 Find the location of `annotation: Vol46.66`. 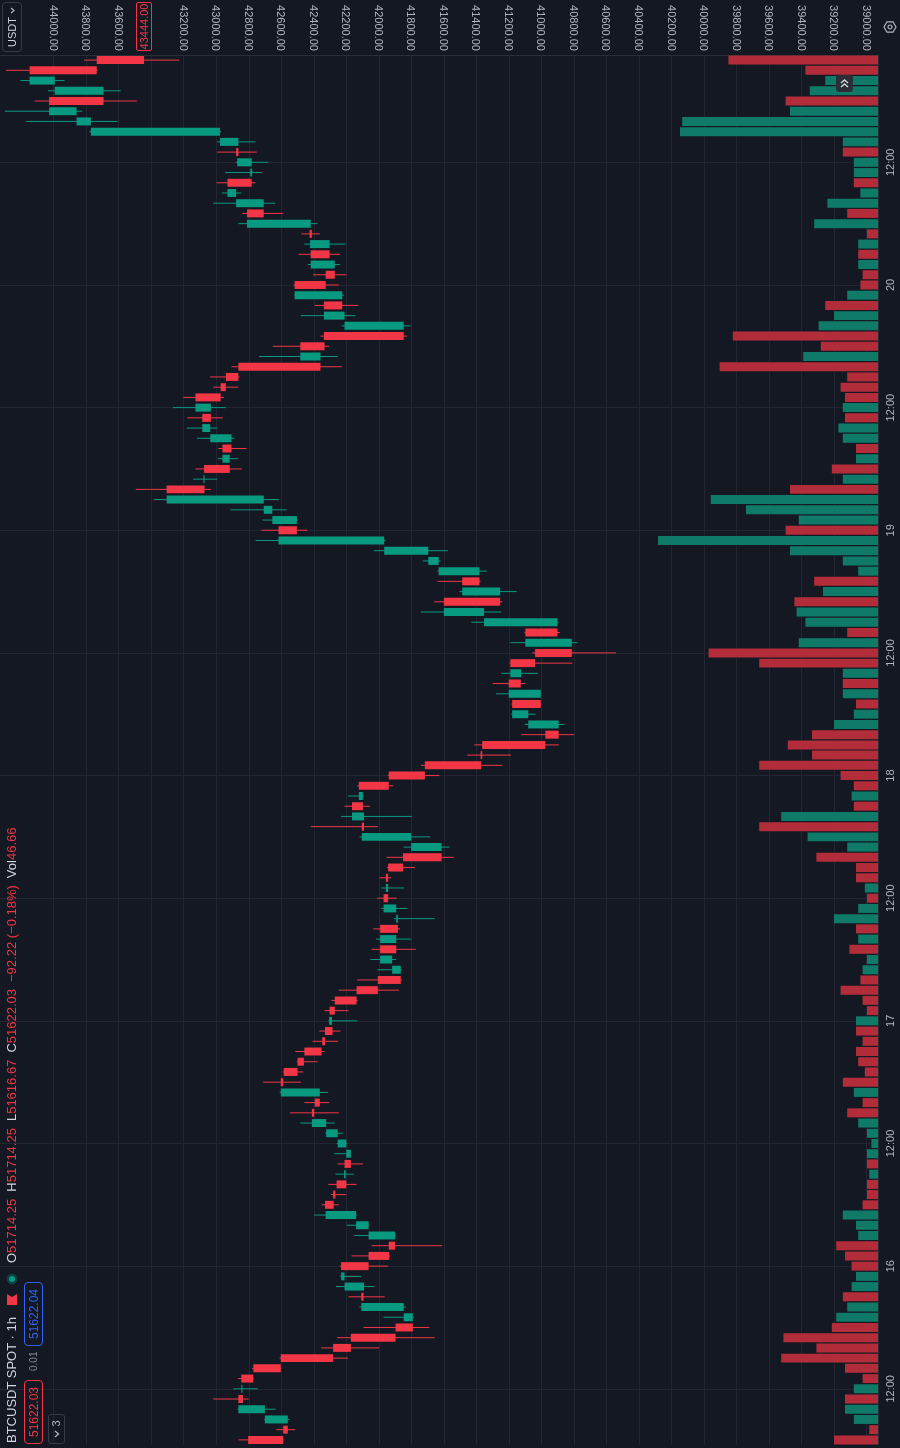

annotation: Vol46.66 is located at coordinates (11, 853).